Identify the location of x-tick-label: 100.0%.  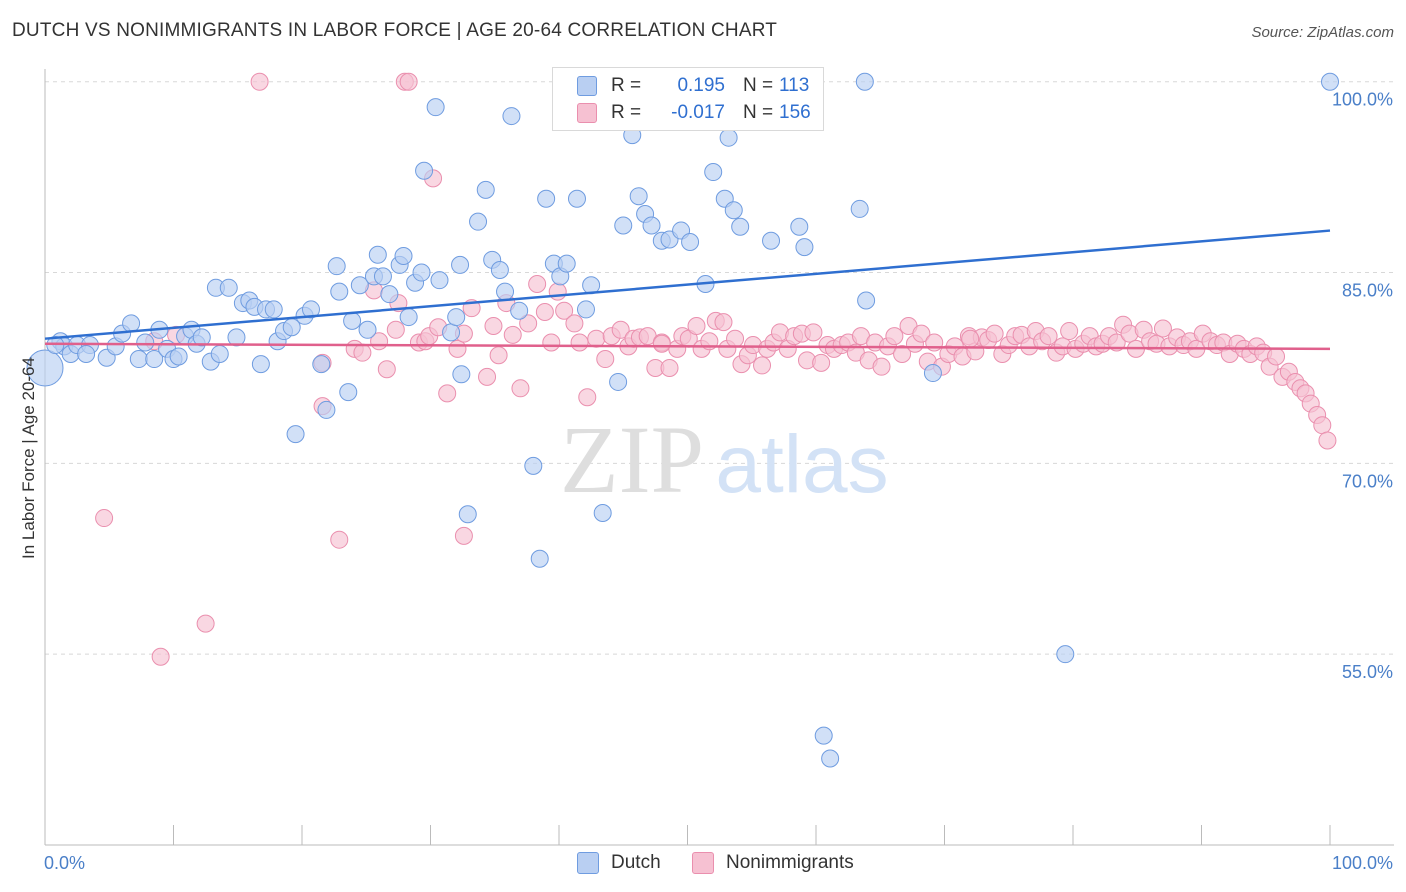
(1362, 863).